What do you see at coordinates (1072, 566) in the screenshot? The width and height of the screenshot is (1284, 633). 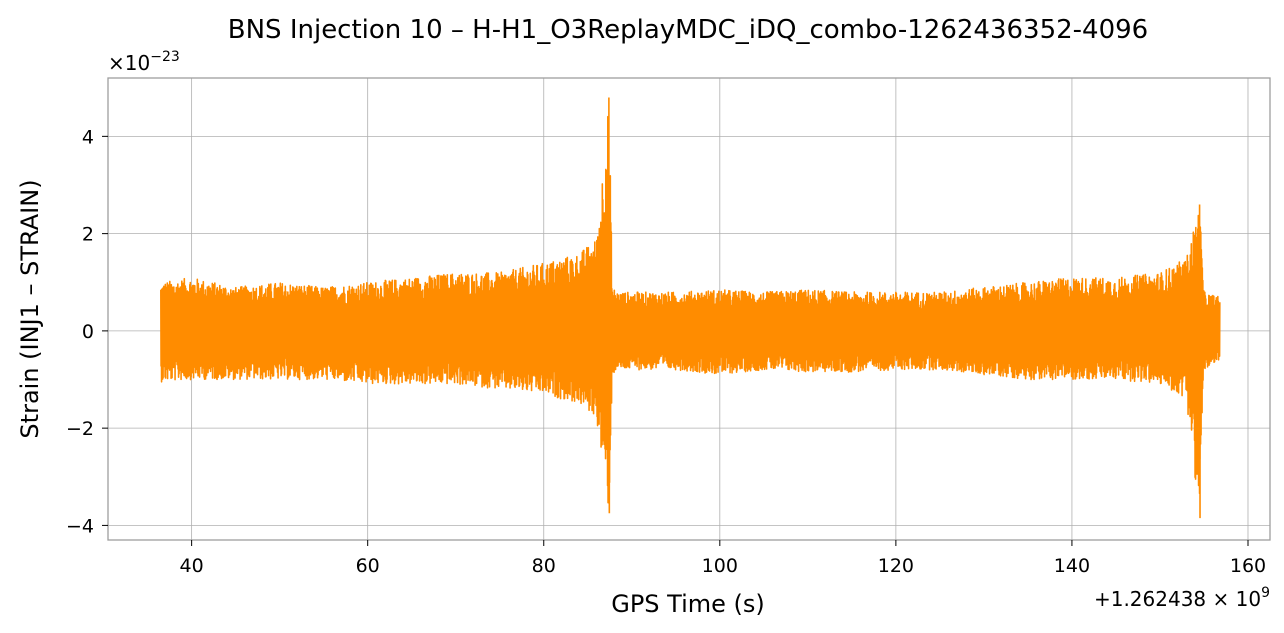 I see `x-tick-label: 140` at bounding box center [1072, 566].